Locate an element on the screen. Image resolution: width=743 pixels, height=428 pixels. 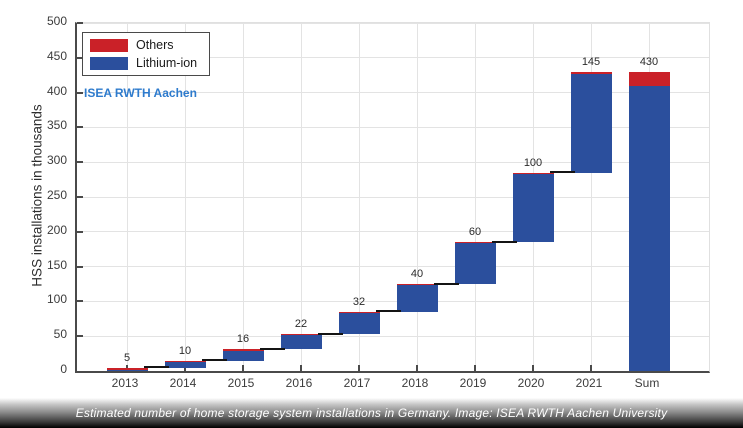
bar-others-2014 is located at coordinates (185, 361).